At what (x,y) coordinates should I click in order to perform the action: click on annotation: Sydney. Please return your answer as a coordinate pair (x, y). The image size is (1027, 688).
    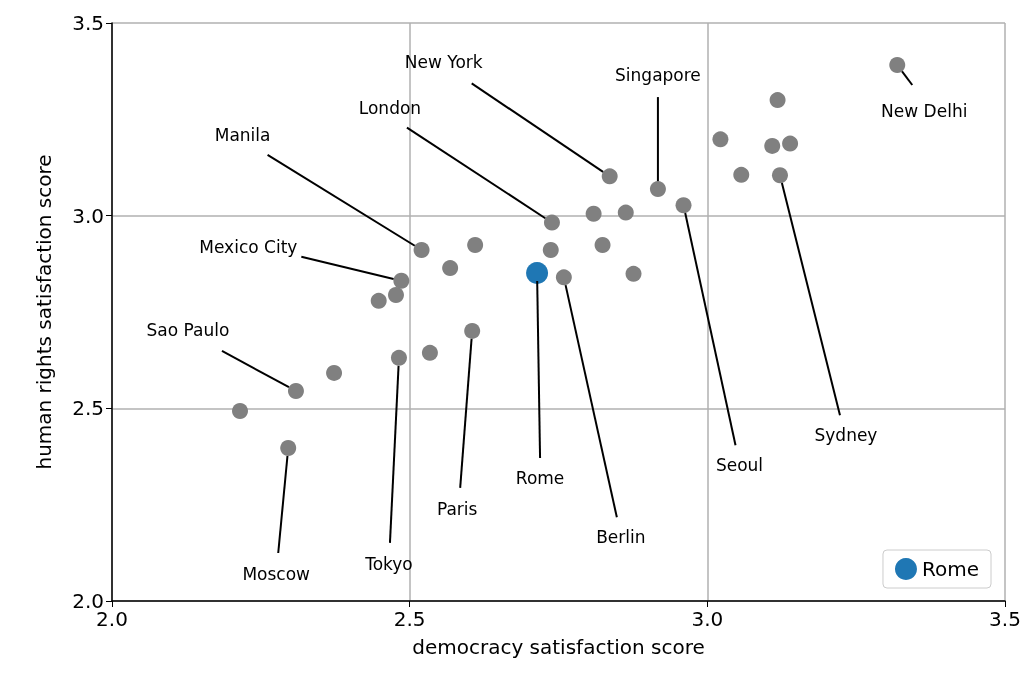
    Looking at the image, I should click on (846, 435).